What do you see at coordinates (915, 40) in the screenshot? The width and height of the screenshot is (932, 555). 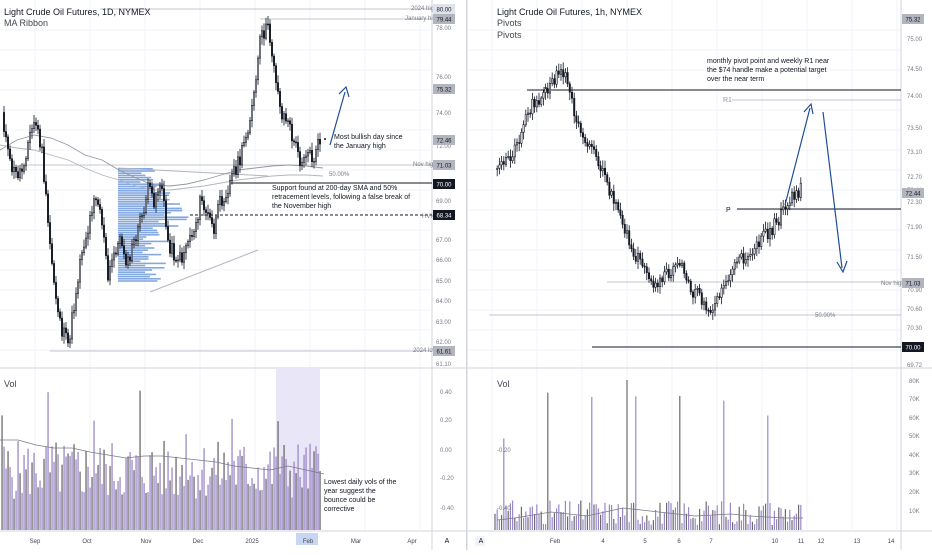 I see `price-tick-label: 75.00` at bounding box center [915, 40].